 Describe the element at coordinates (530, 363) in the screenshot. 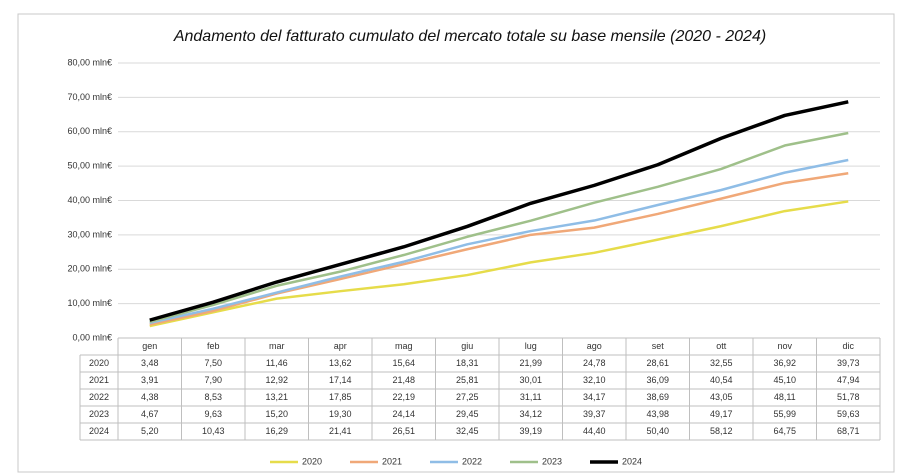

I see `table-cell: 21,99` at that location.